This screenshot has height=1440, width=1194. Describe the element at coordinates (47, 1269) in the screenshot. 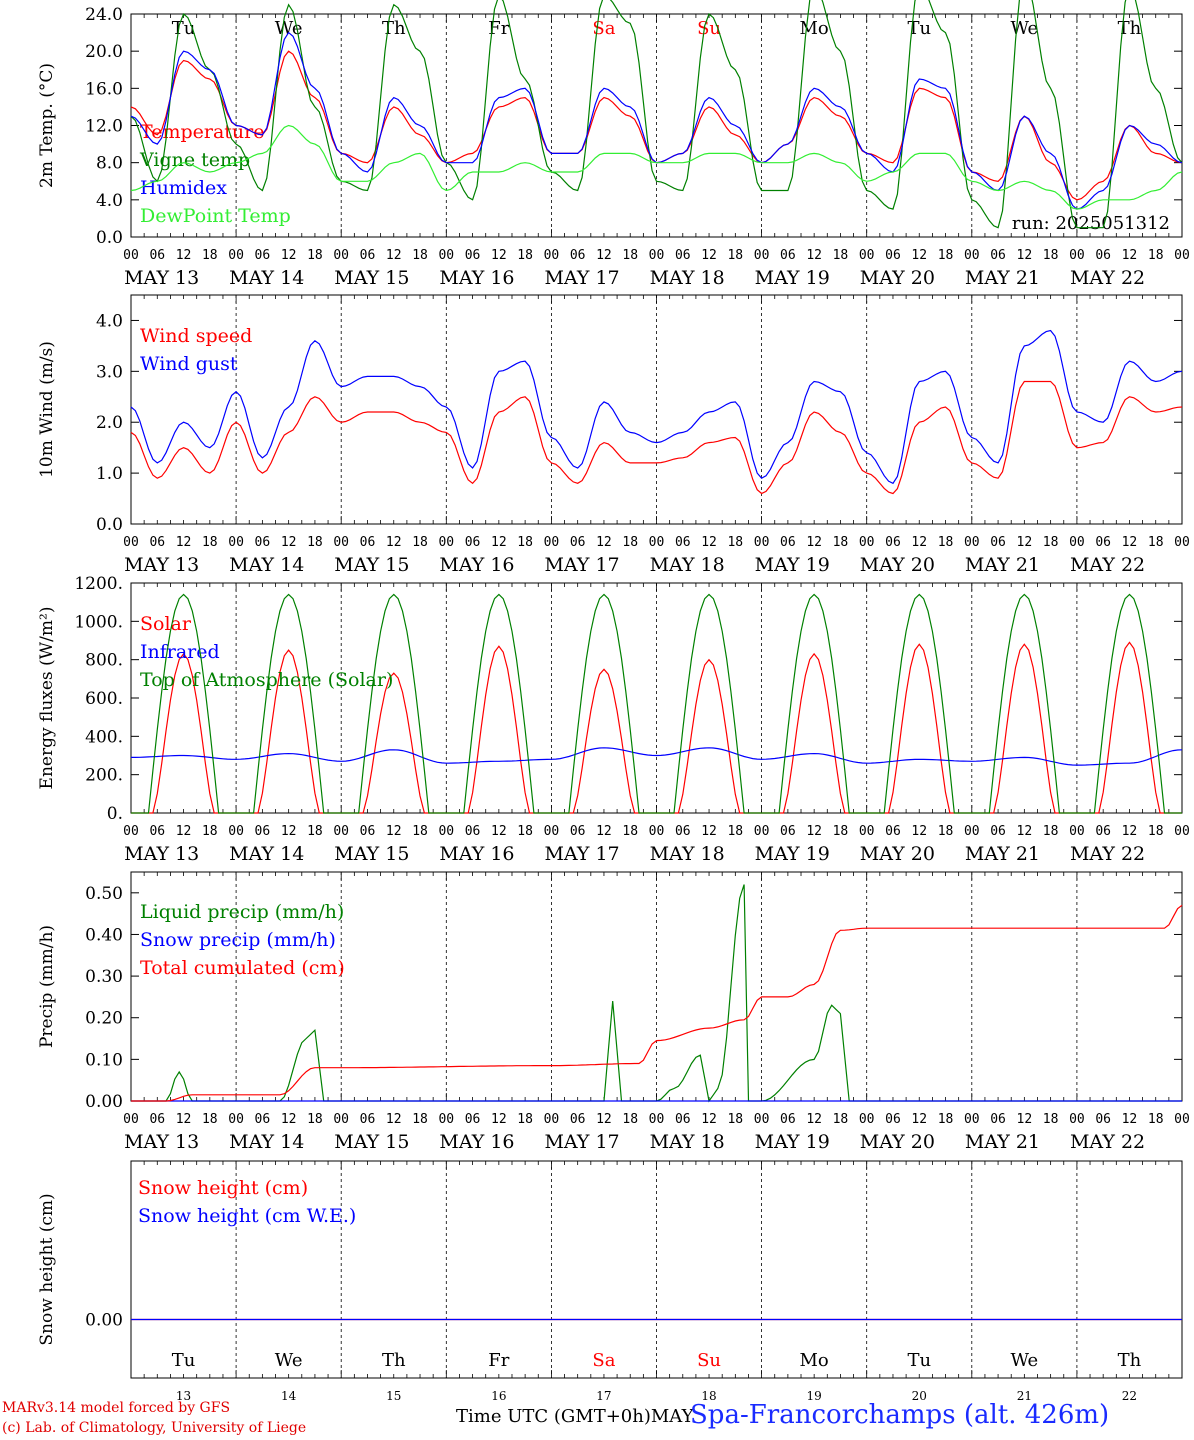

I see `y-axis-label: Snow height (cm)` at that location.